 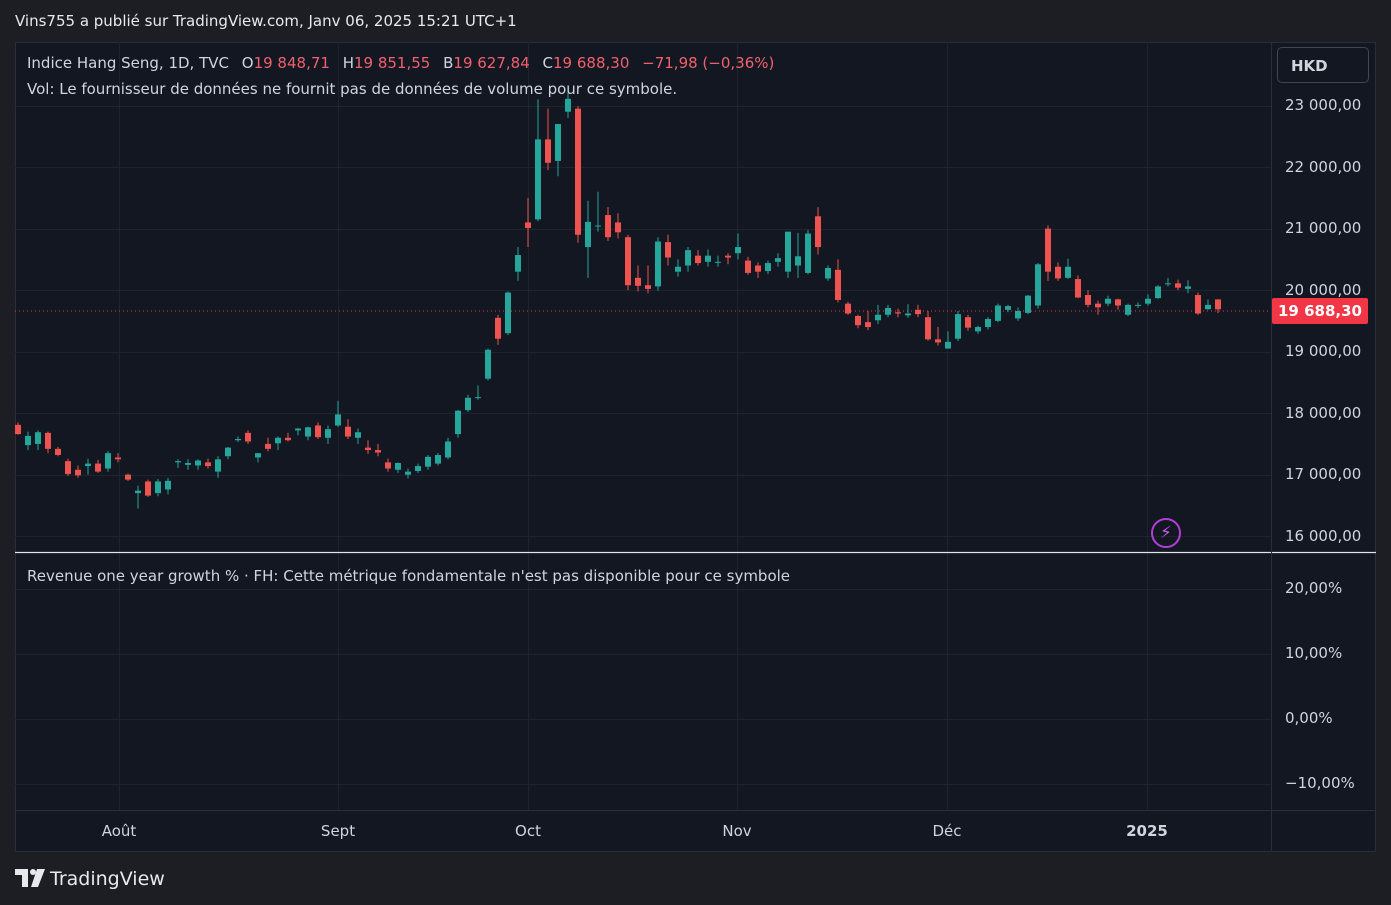 I want to click on price-tick: 17 000,00, so click(x=1323, y=474).